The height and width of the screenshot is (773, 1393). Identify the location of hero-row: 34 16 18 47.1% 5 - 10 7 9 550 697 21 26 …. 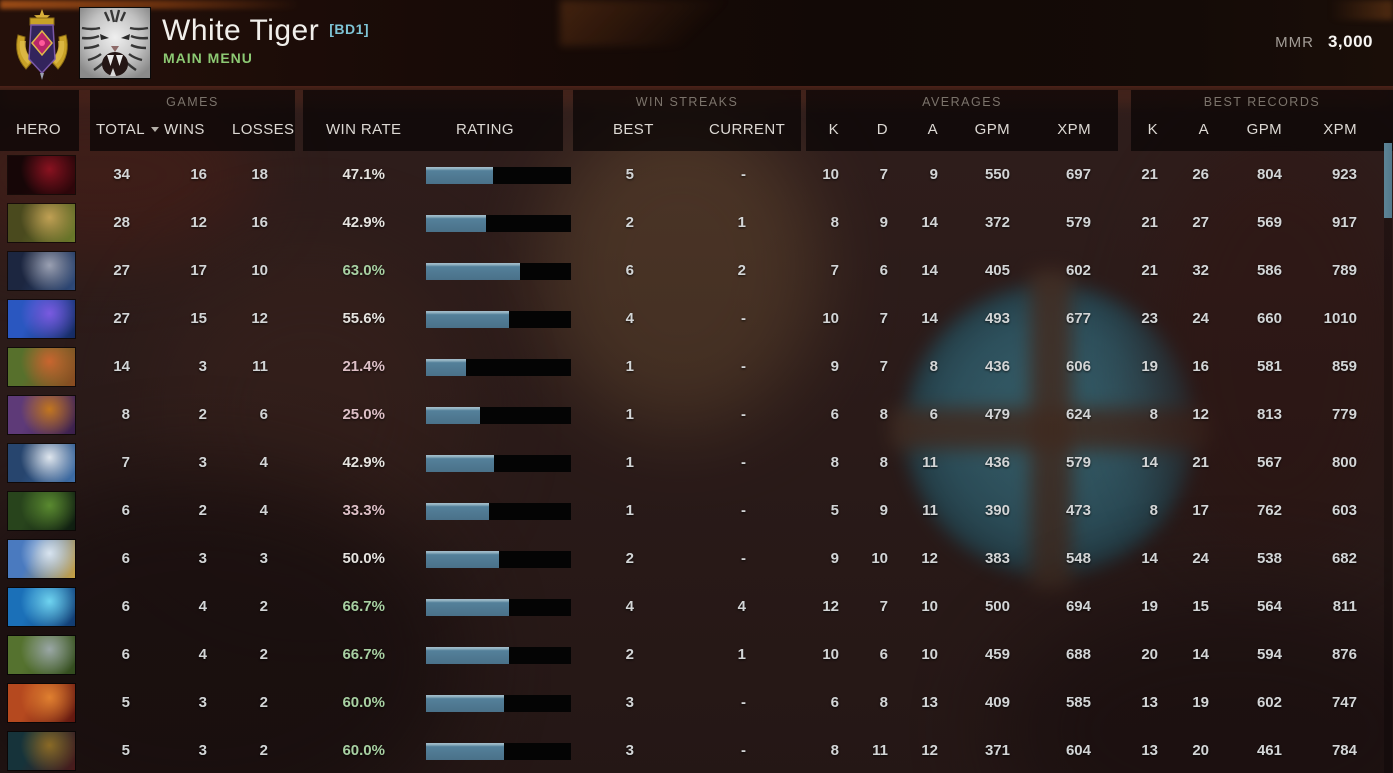
(696, 175).